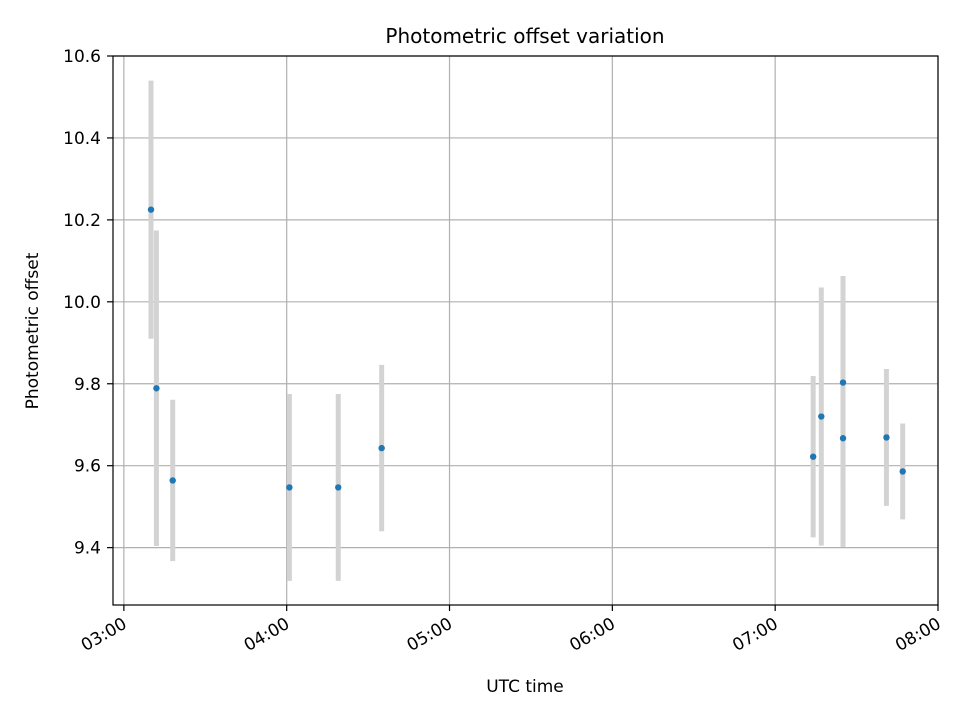  Describe the element at coordinates (82, 221) in the screenshot. I see `y-tick-label: 10.2` at that location.